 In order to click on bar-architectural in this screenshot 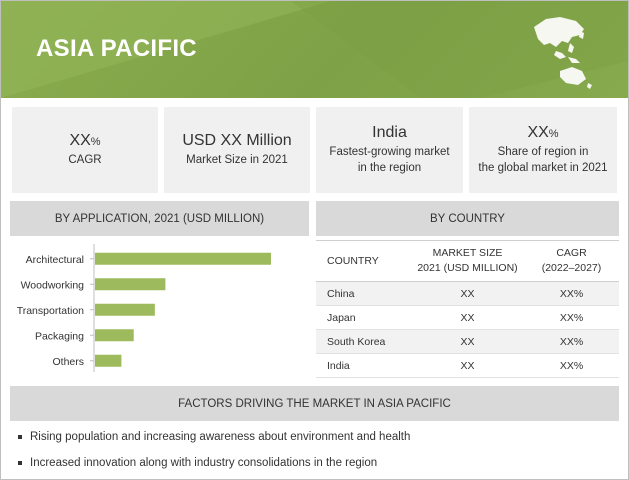, I will do `click(183, 258)`.